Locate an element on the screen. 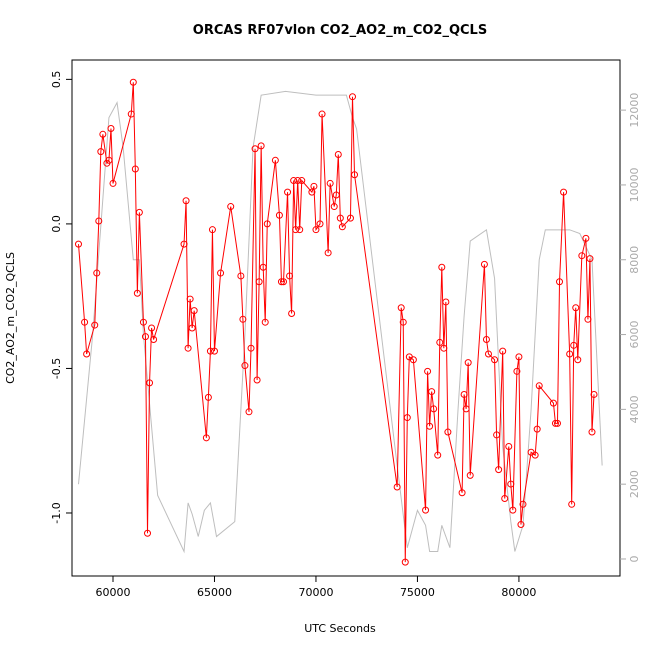  x-tick-label: 65000 is located at coordinates (214, 592).